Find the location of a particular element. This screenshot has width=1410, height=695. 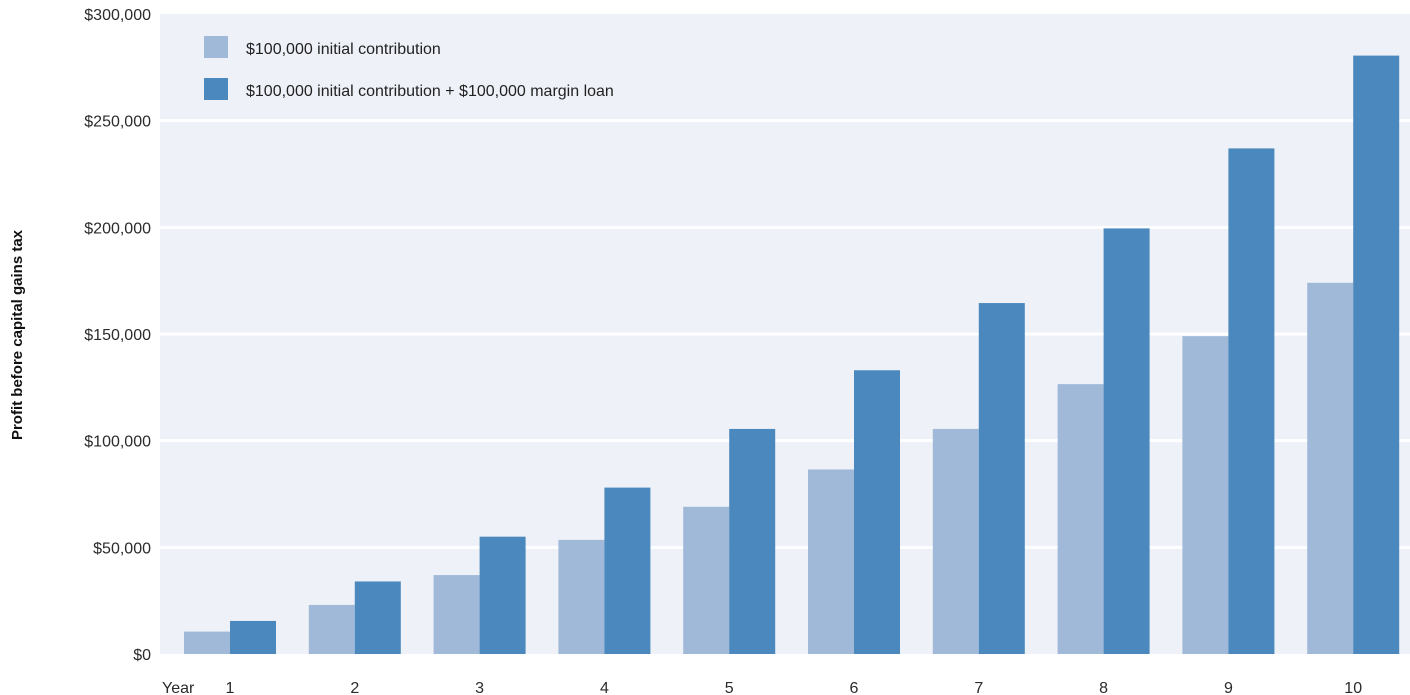

x-tick-label: 4 is located at coordinates (604, 687).